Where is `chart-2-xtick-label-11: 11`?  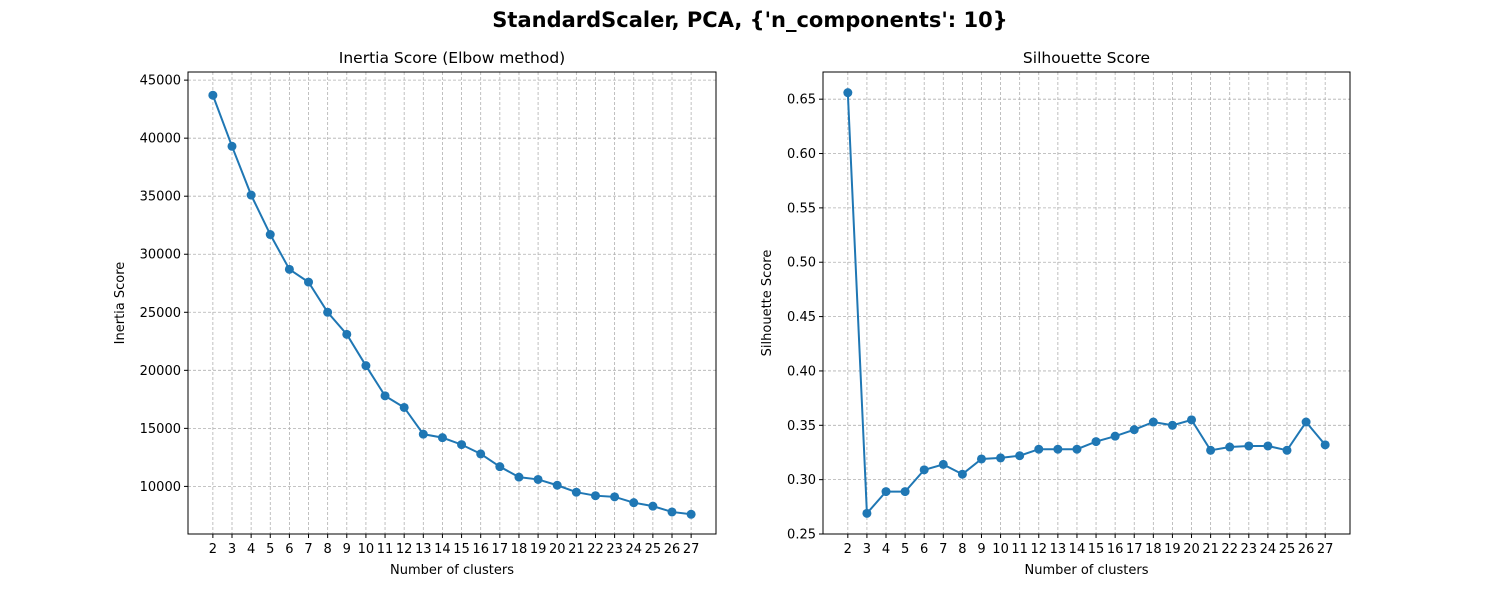 chart-2-xtick-label-11: 11 is located at coordinates (1019, 549).